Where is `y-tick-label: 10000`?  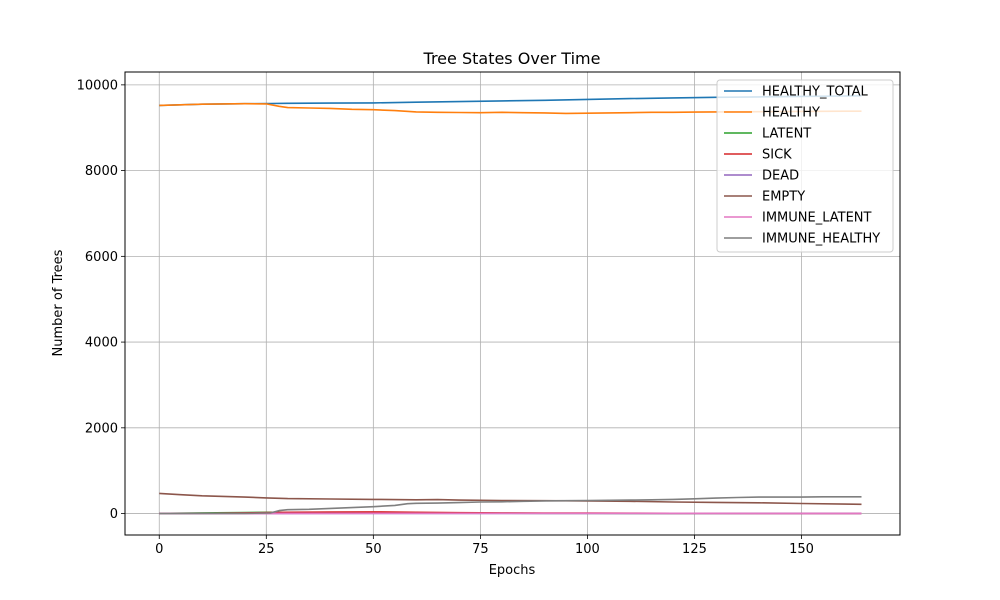
y-tick-label: 10000 is located at coordinates (97, 85).